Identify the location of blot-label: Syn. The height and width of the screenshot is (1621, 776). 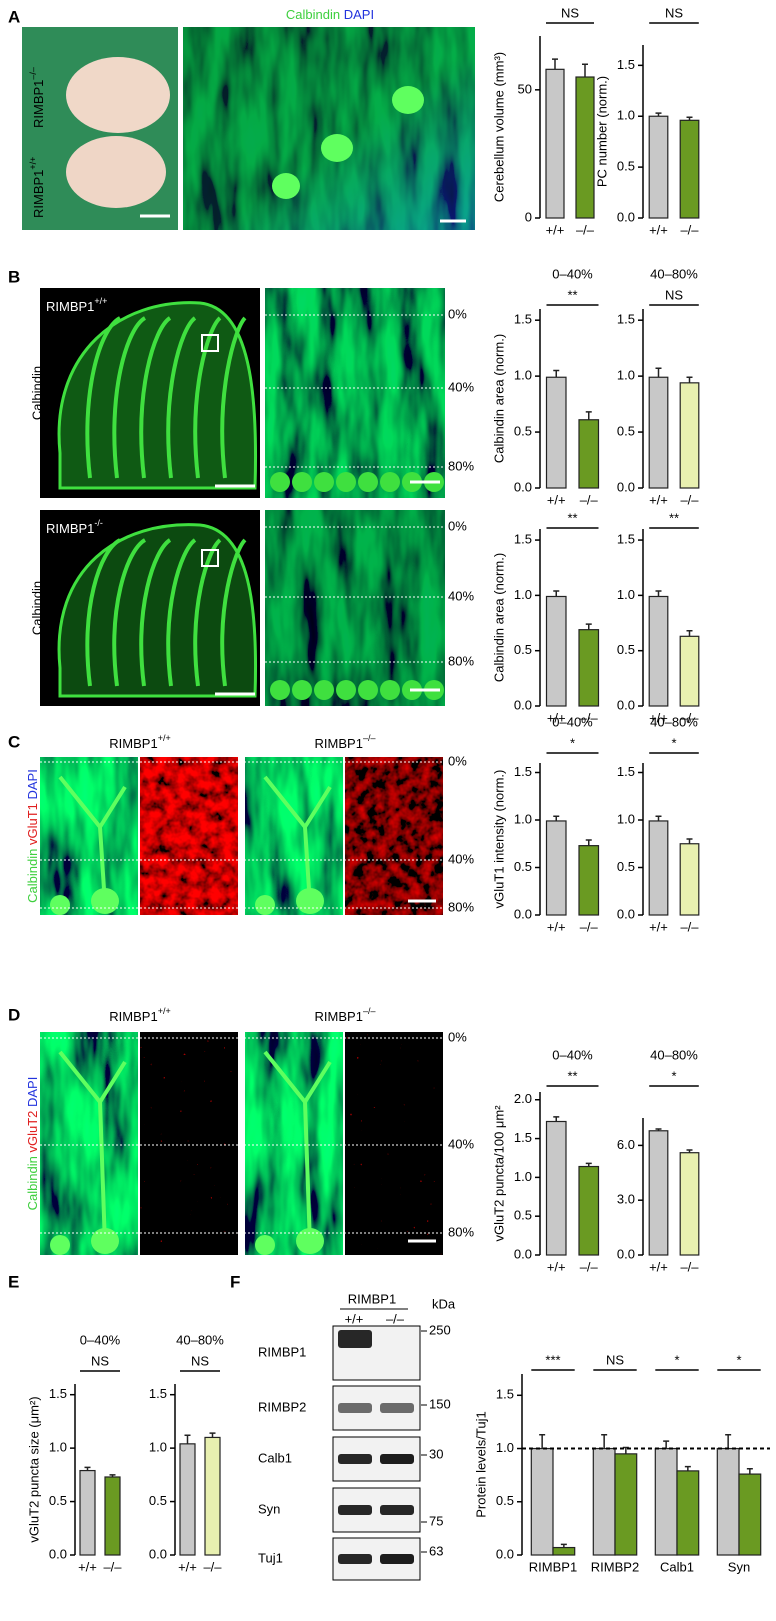
(269, 1508).